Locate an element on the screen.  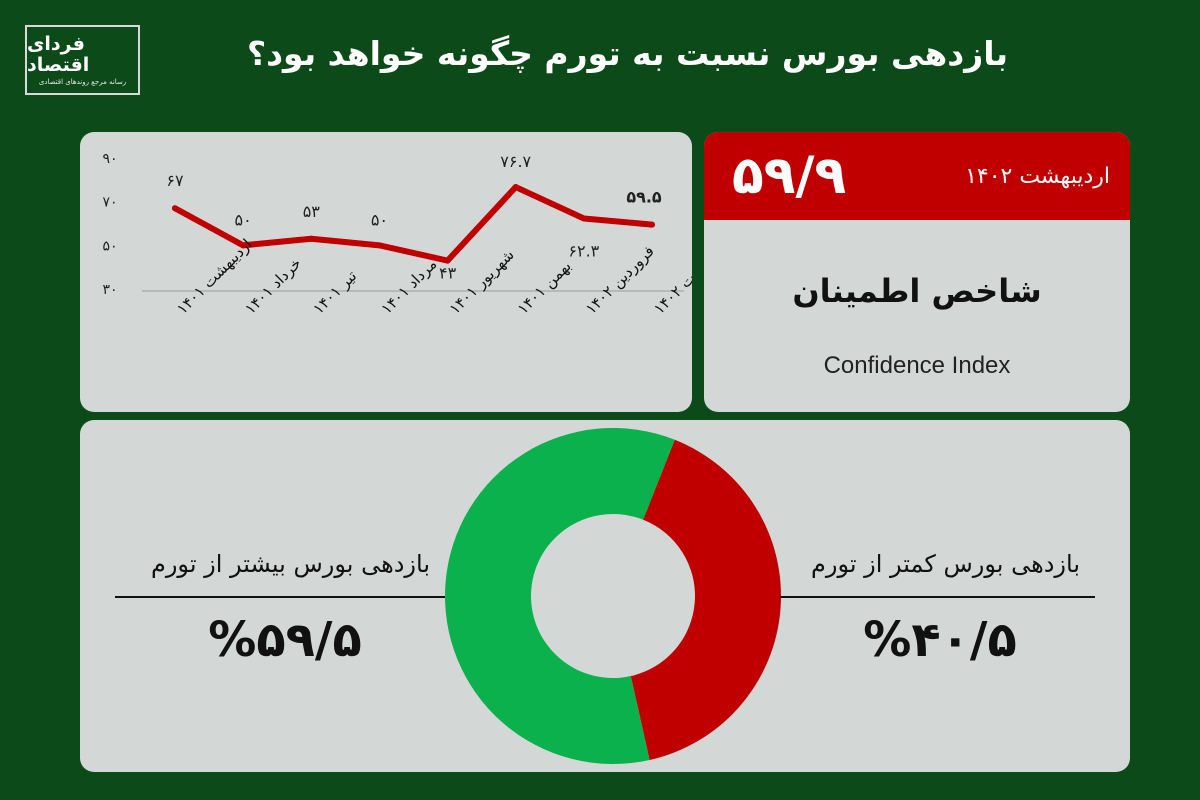
donut-slice-above-inflation is located at coordinates (560, 596).